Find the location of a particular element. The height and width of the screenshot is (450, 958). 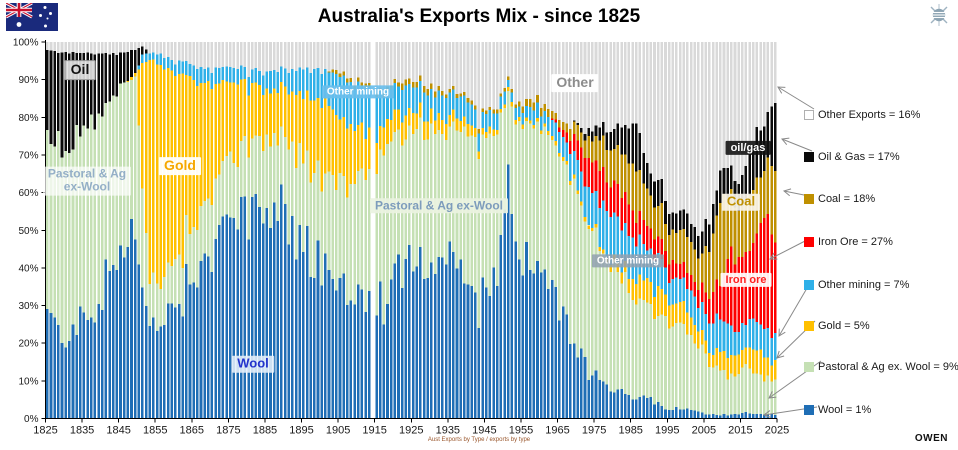

x-tick-label: 1995 is located at coordinates (667, 431).